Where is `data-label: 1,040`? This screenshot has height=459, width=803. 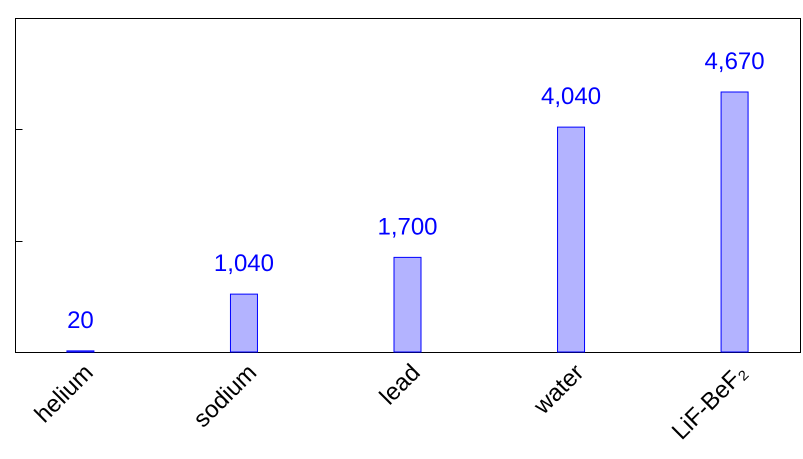
data-label: 1,040 is located at coordinates (244, 264).